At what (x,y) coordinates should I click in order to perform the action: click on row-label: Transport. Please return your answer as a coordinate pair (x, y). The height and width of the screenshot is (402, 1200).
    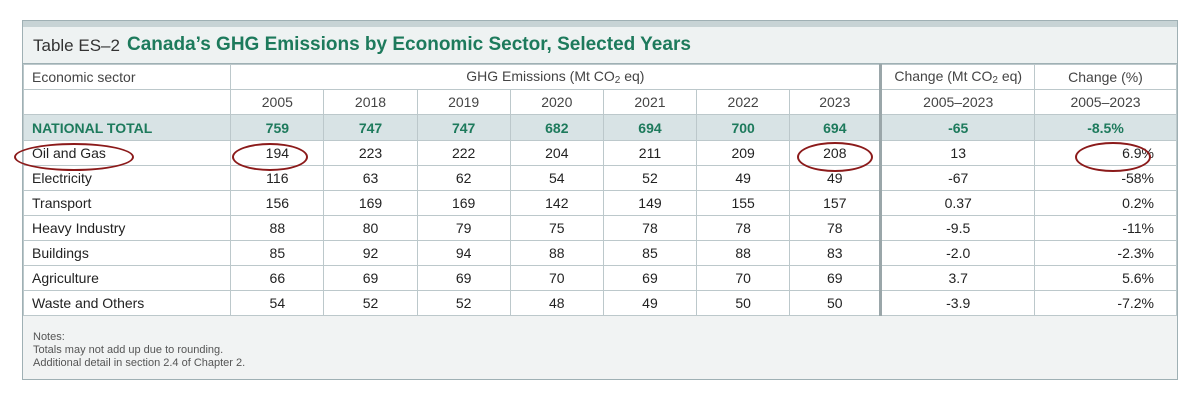
    Looking at the image, I should click on (127, 203).